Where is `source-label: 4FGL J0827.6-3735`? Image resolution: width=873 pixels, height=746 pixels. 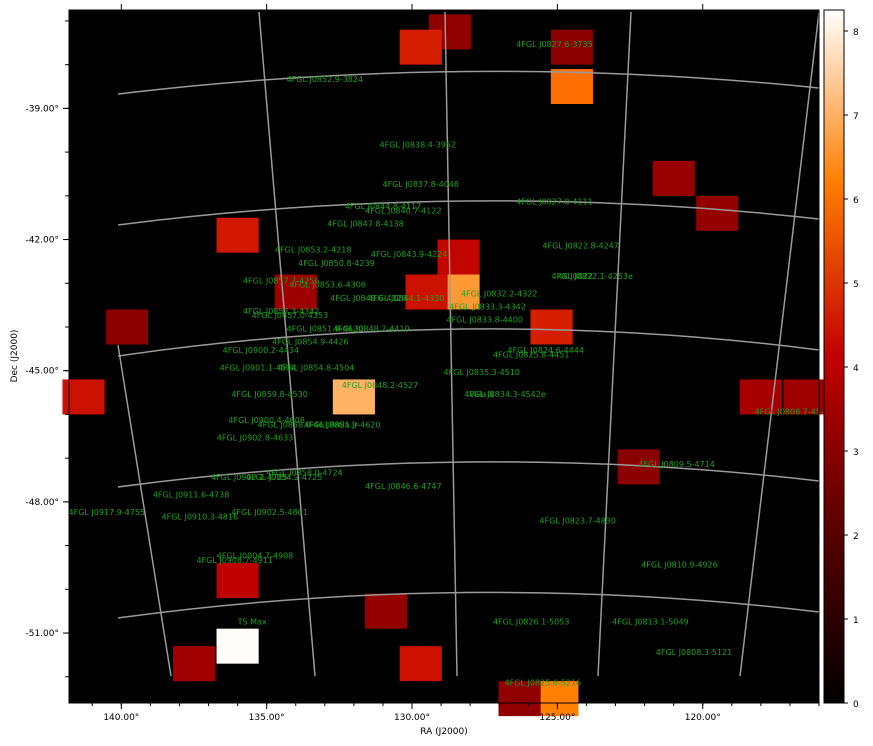
source-label: 4FGL J0827.6-3735 is located at coordinates (554, 44).